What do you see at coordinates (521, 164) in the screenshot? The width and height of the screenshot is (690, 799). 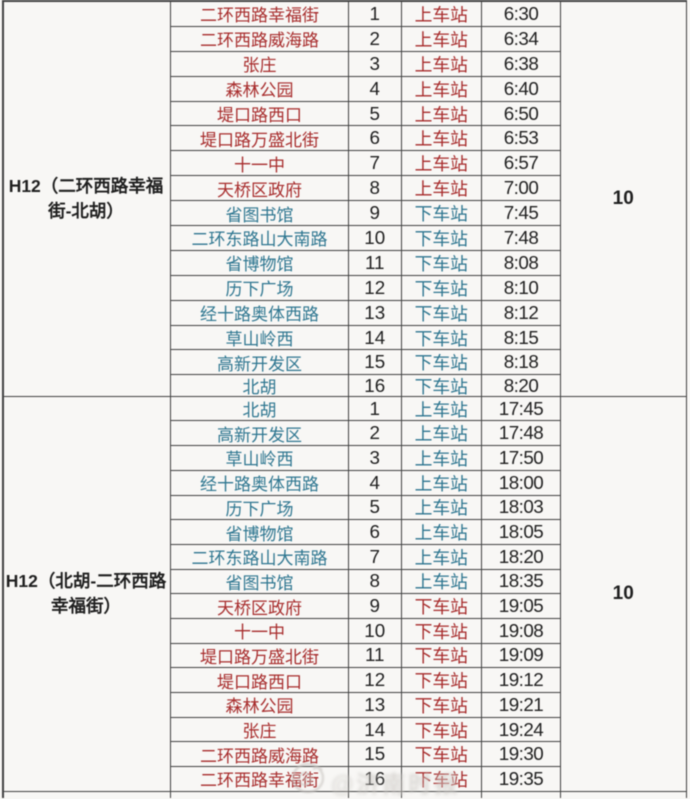 I see `time-cell: 6:57` at bounding box center [521, 164].